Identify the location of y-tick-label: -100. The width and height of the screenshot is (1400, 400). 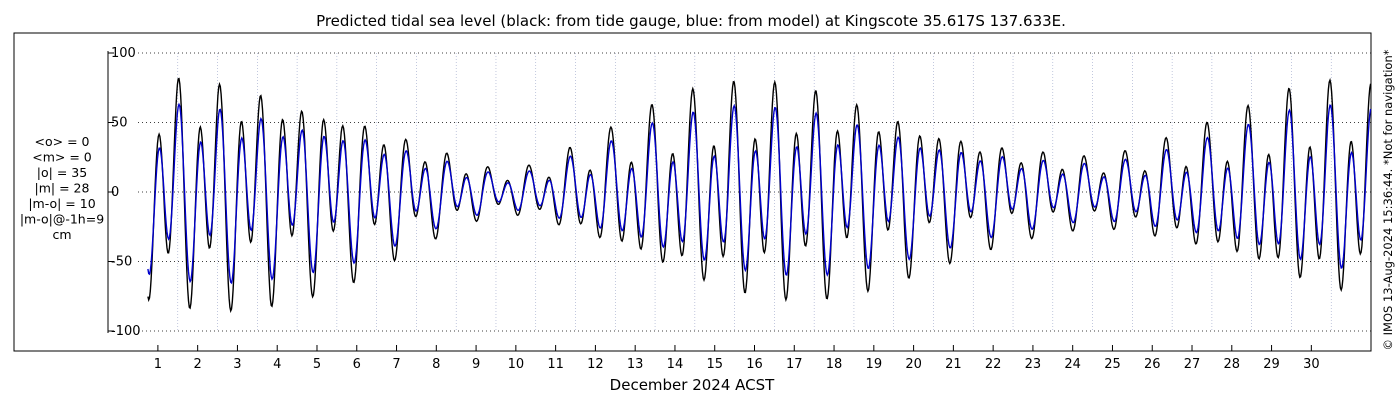
(126, 331).